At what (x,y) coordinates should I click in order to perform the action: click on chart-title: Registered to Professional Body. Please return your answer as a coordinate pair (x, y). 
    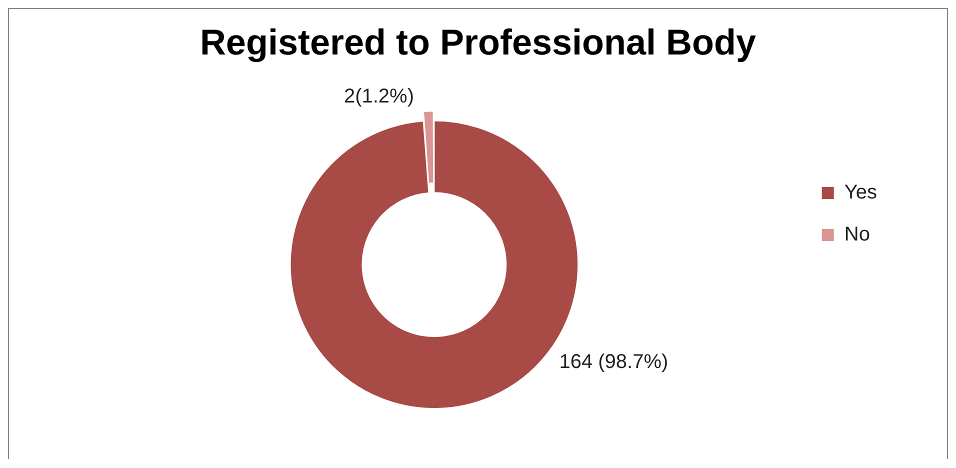
    Looking at the image, I should click on (478, 42).